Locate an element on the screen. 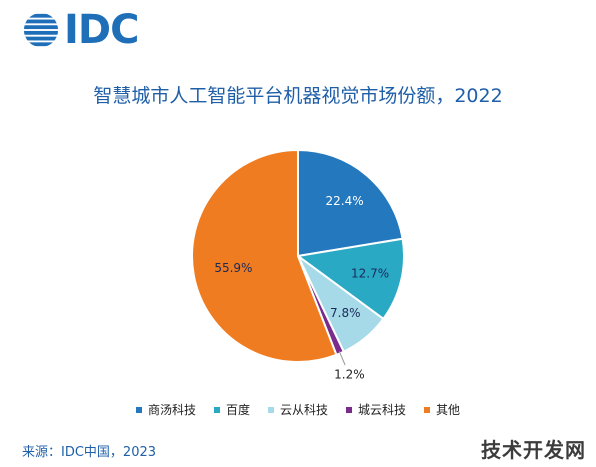 This screenshot has width=596, height=467. idc-logo: IDC is located at coordinates (80, 30).